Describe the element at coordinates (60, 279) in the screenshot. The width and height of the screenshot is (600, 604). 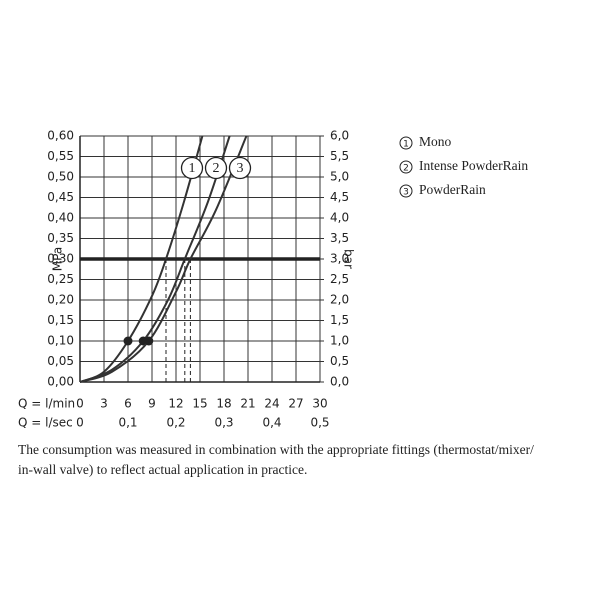
I see `y-tick-label: 0,25` at that location.